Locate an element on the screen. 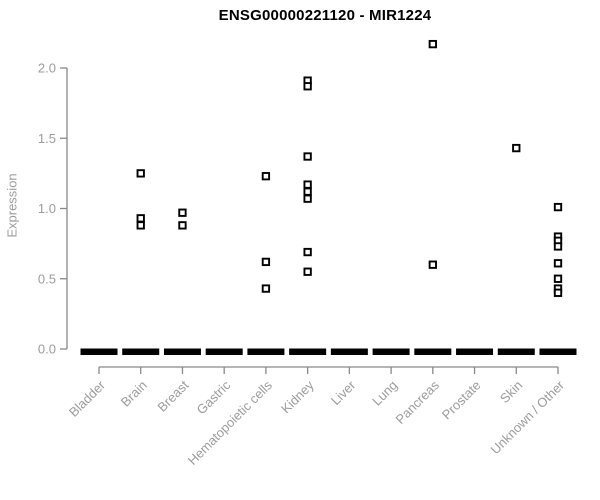  x-tick-label: Lung is located at coordinates (384, 393).